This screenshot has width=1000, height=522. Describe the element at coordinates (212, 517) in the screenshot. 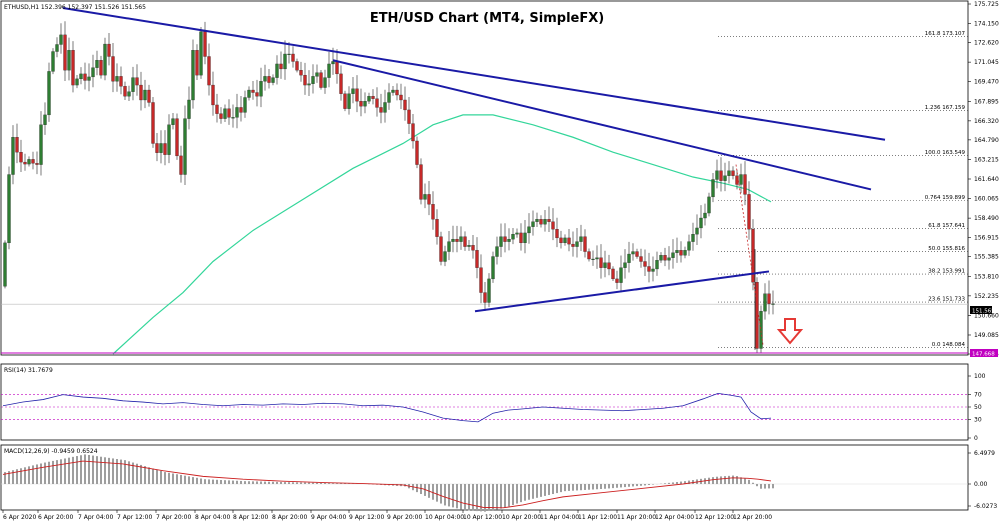

I see `time-tick-label: 8 Apr 04:00` at that location.